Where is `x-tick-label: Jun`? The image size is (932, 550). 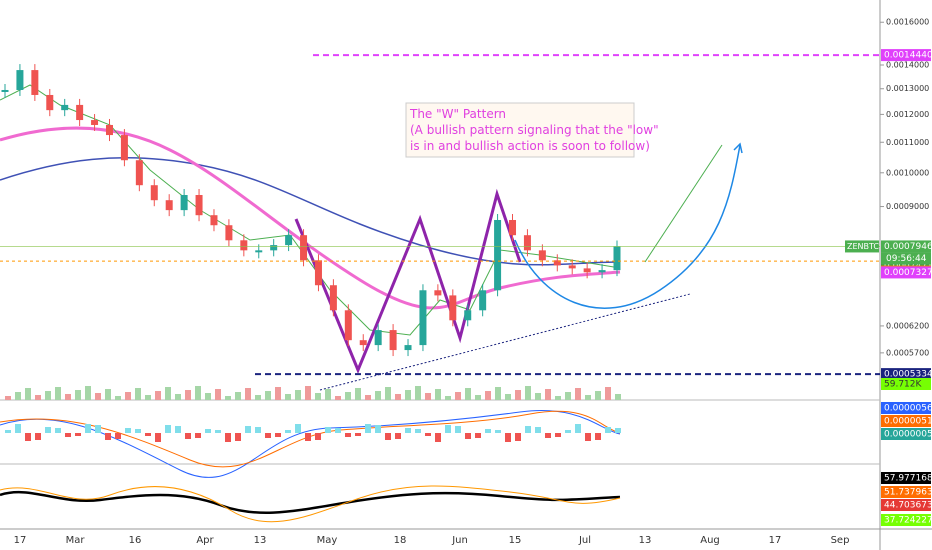 x-tick-label: Jun is located at coordinates (459, 540).